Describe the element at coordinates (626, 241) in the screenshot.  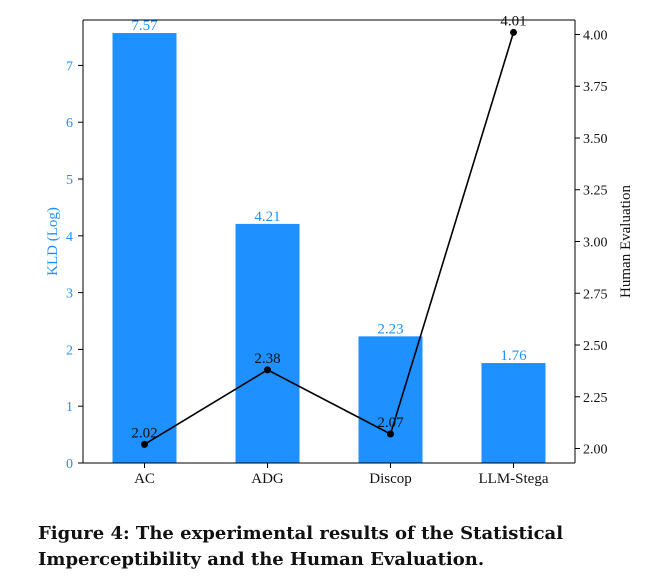
I see `right-axis-title: Human Evaluation` at that location.